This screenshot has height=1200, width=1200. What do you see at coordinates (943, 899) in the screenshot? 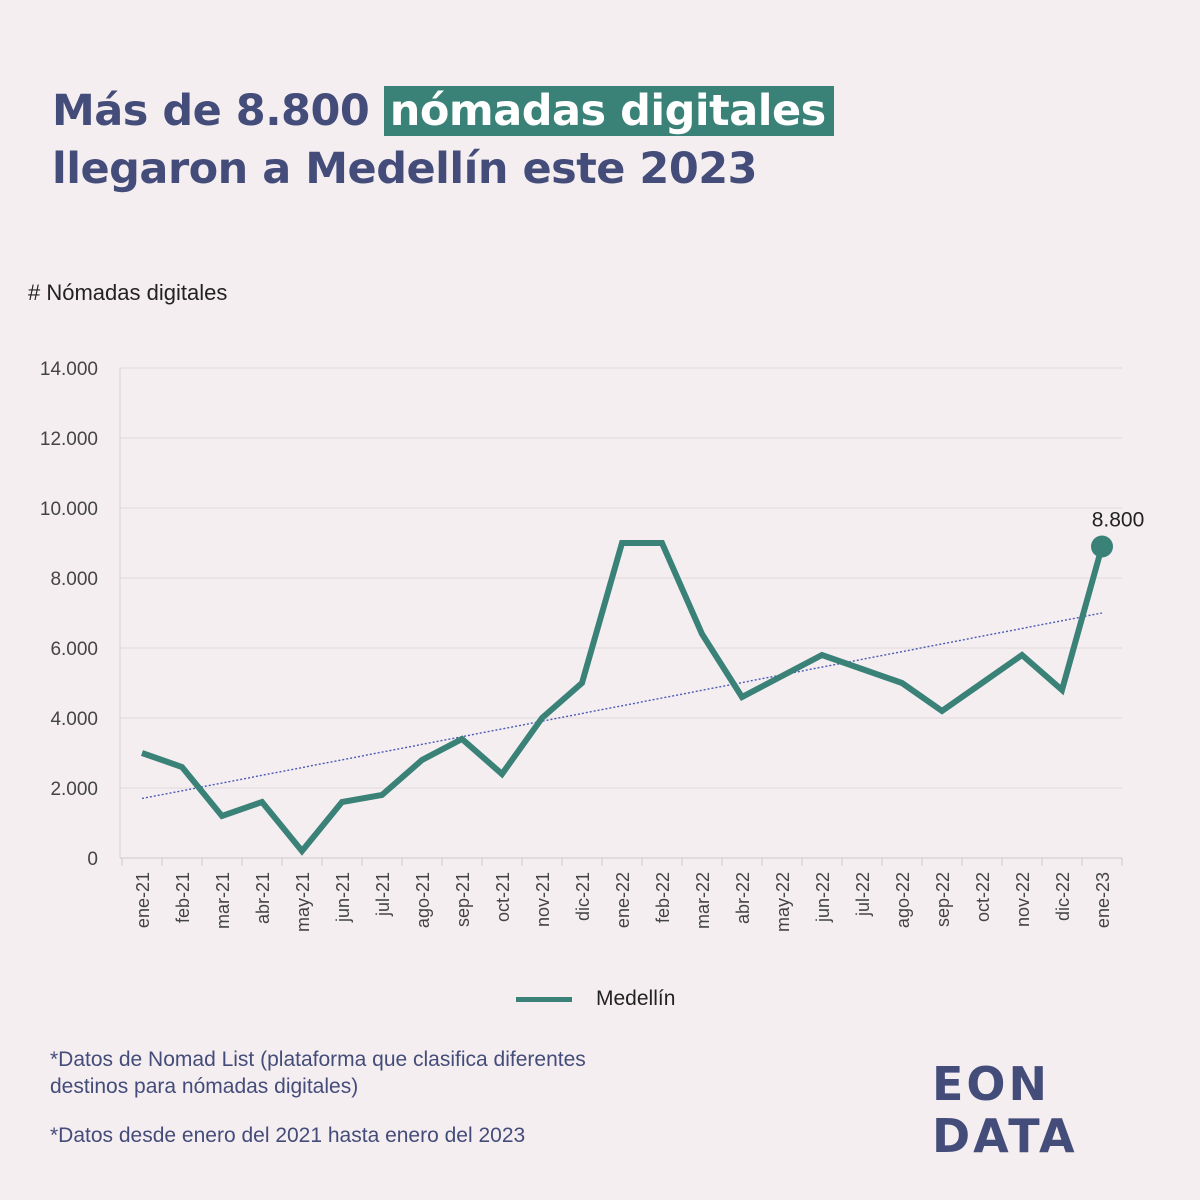
I see `x-tick-label: sep-22` at bounding box center [943, 899].